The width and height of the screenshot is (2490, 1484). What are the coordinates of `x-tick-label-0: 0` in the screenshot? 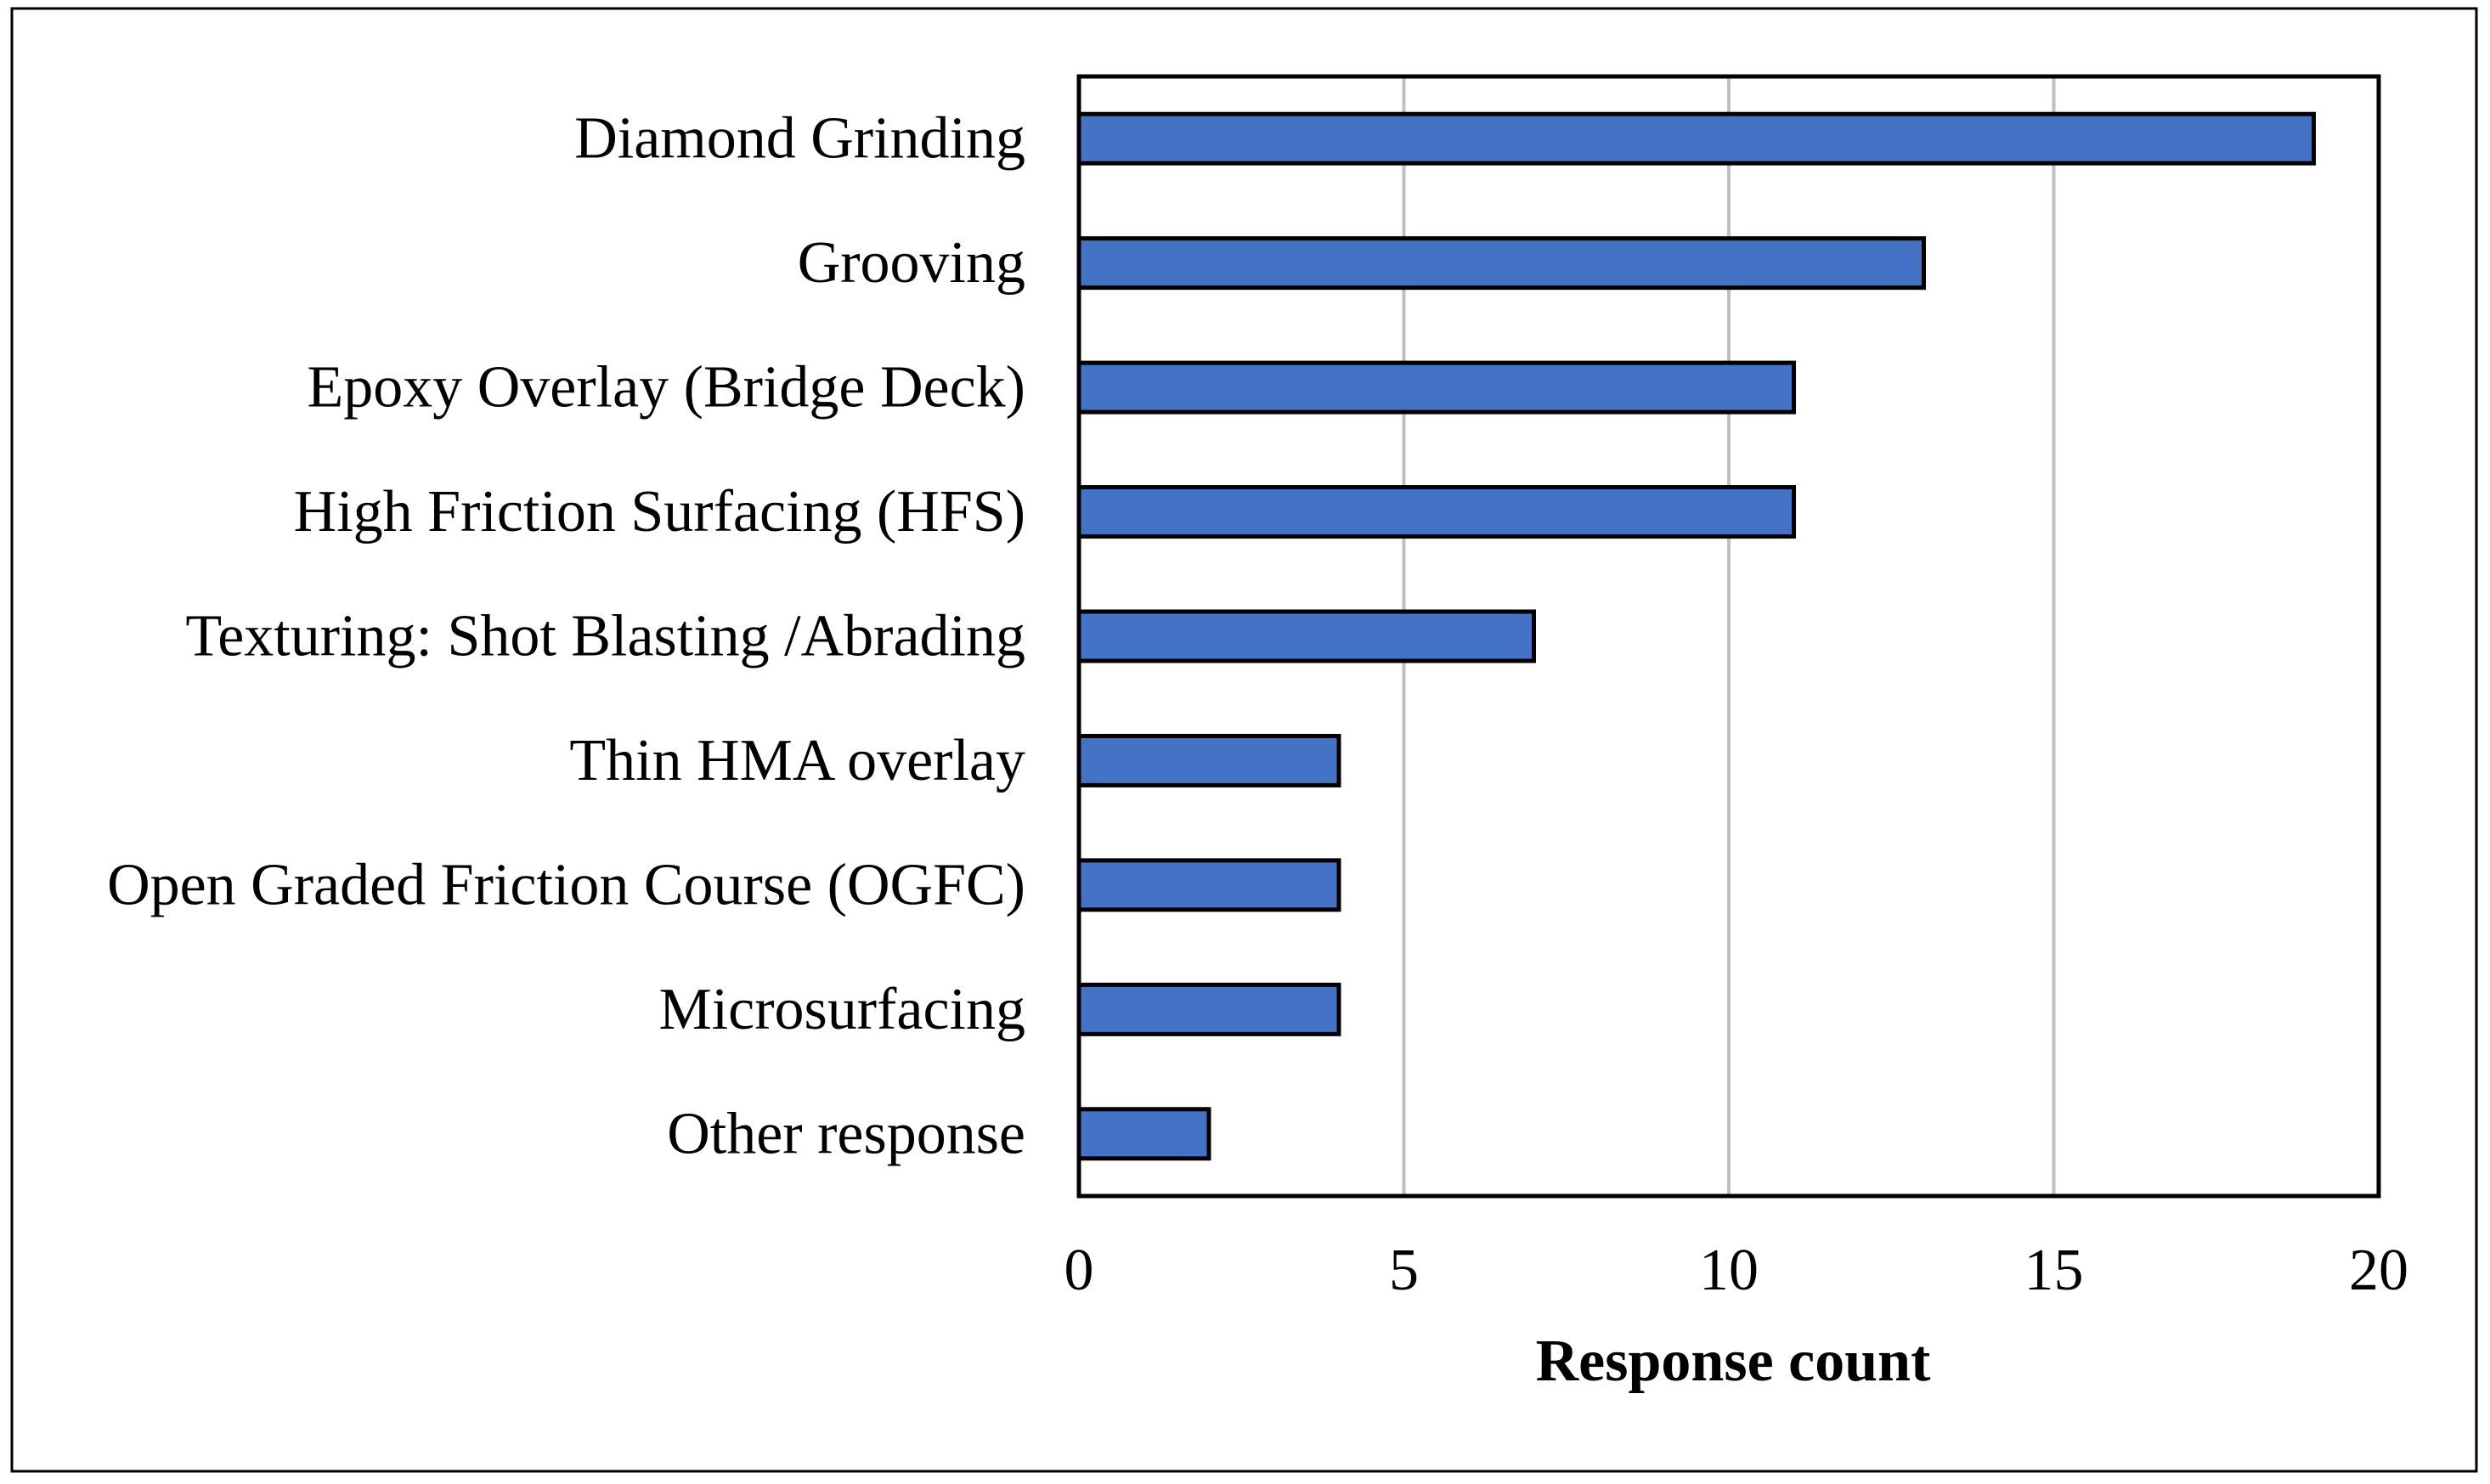 It's located at (1079, 1270).